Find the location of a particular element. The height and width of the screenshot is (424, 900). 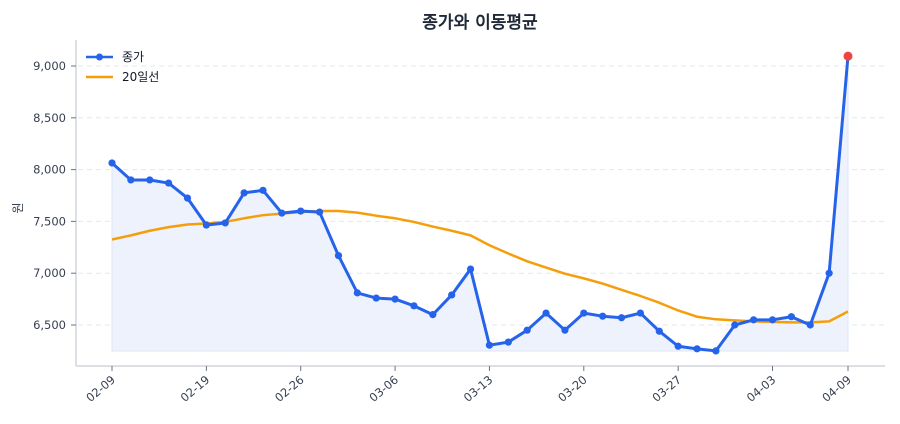

y-tick-label: 9,000 is located at coordinates (49, 66).